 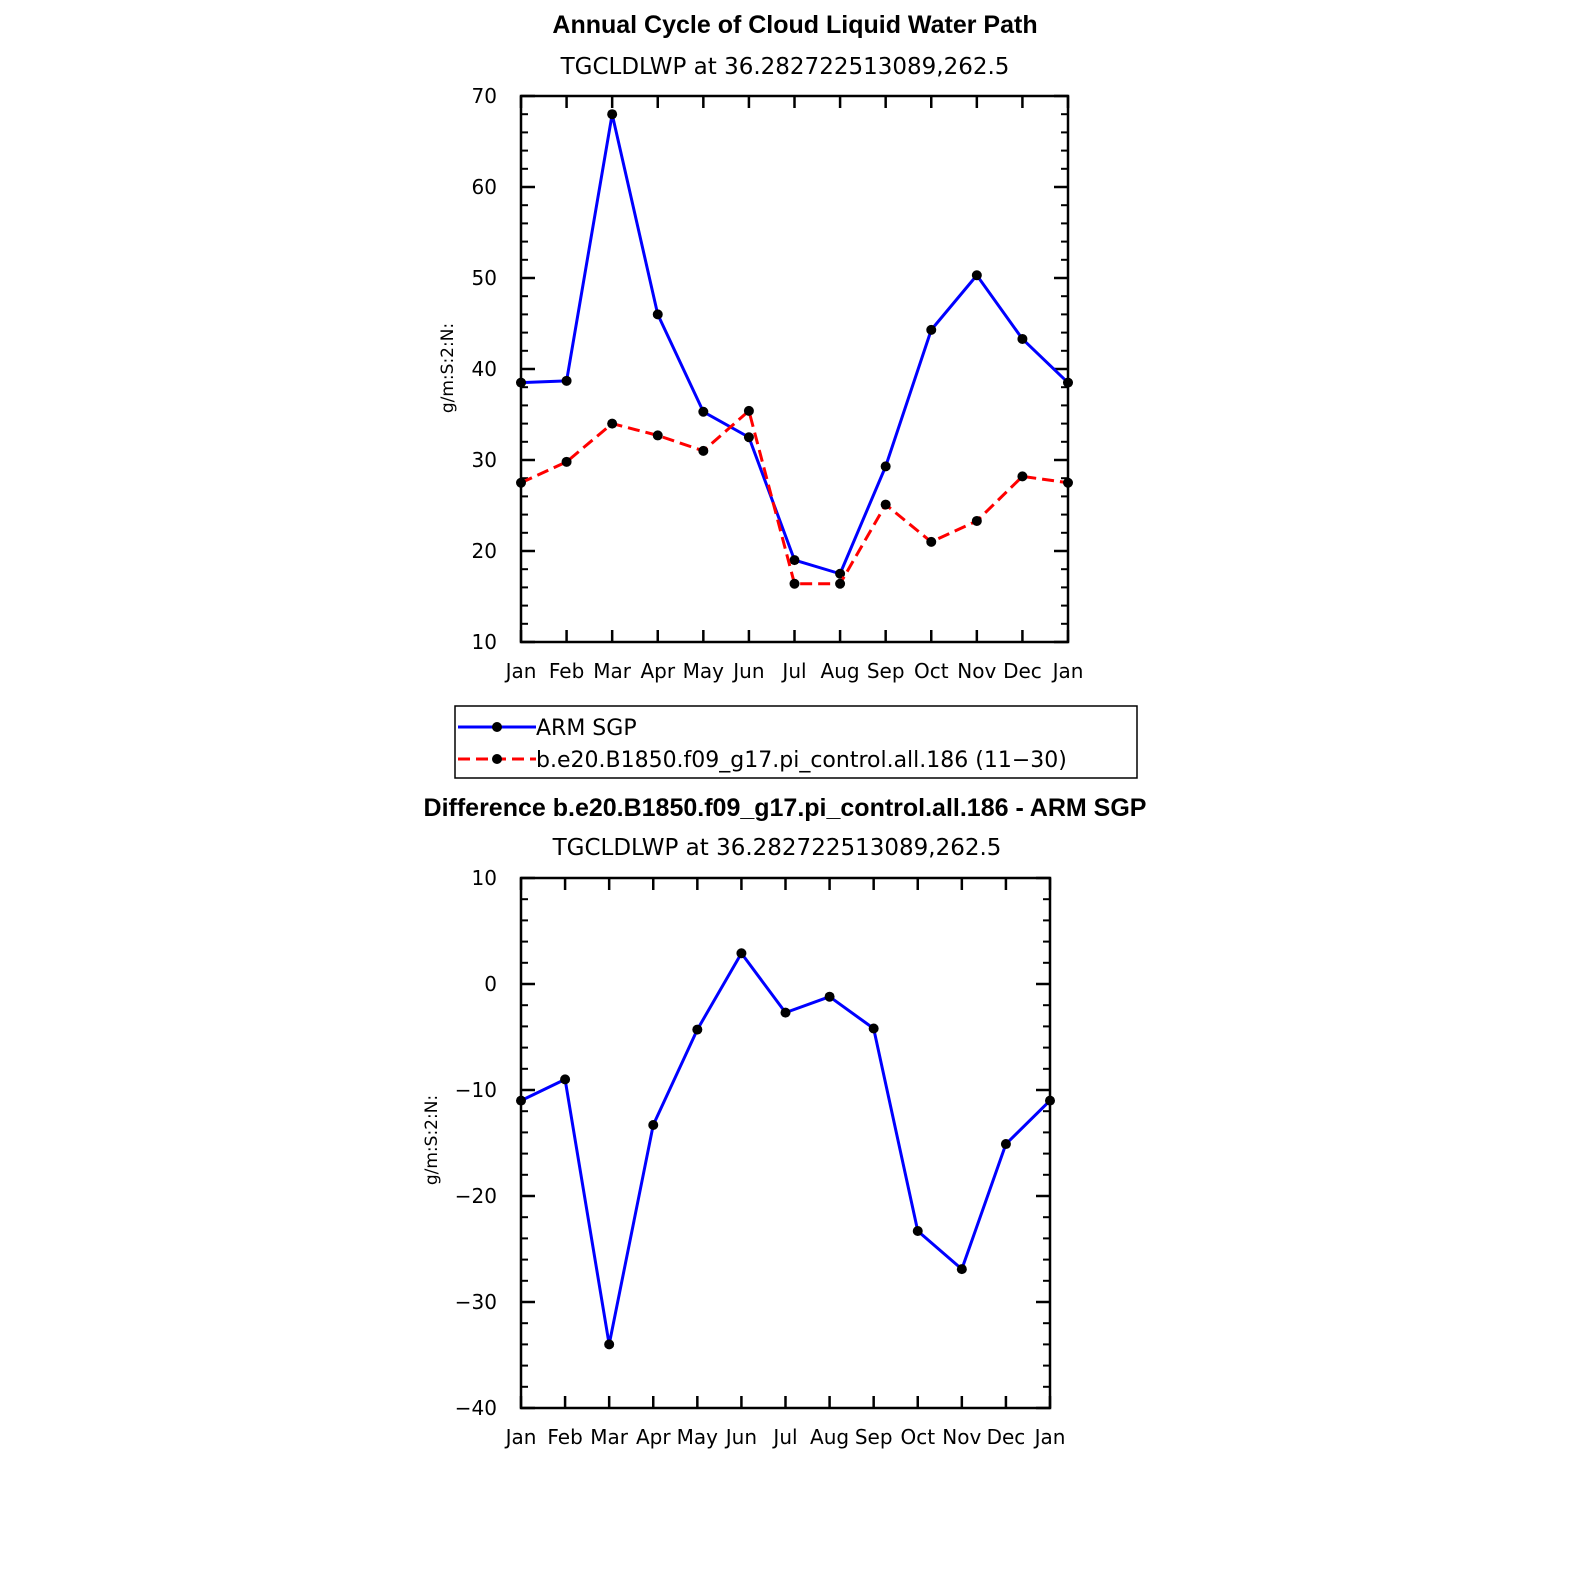 I want to click on chart1-xtick-label: Oct, so click(x=931, y=671).